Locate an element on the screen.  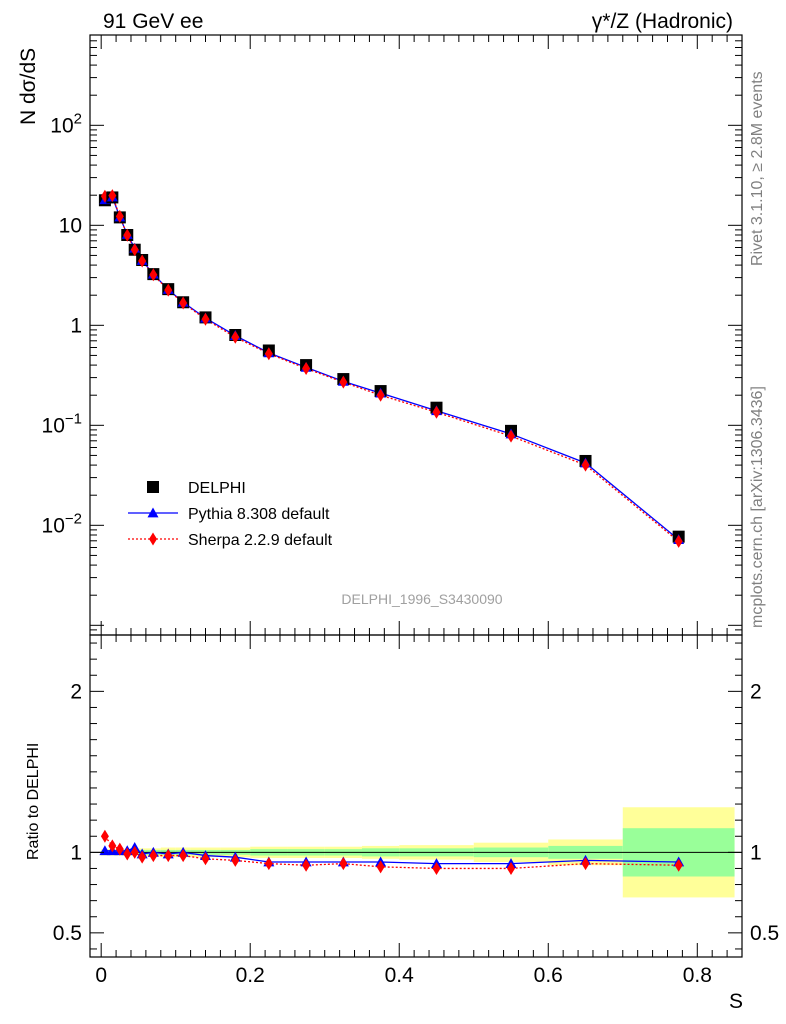
main-y-axis-label: N dσ/dS is located at coordinates (28, 86).